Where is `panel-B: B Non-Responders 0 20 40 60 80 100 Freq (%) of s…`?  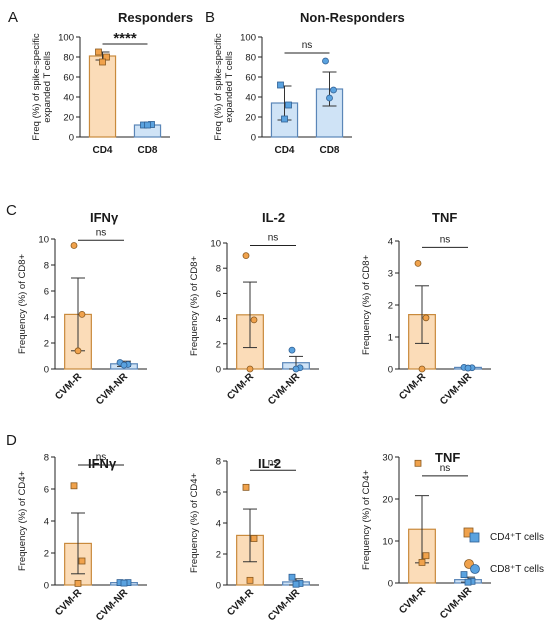
panel-B: B Non-Responders 0 20 40 60 80 100 Freq (%) of s… is located at coordinates (305, 82).